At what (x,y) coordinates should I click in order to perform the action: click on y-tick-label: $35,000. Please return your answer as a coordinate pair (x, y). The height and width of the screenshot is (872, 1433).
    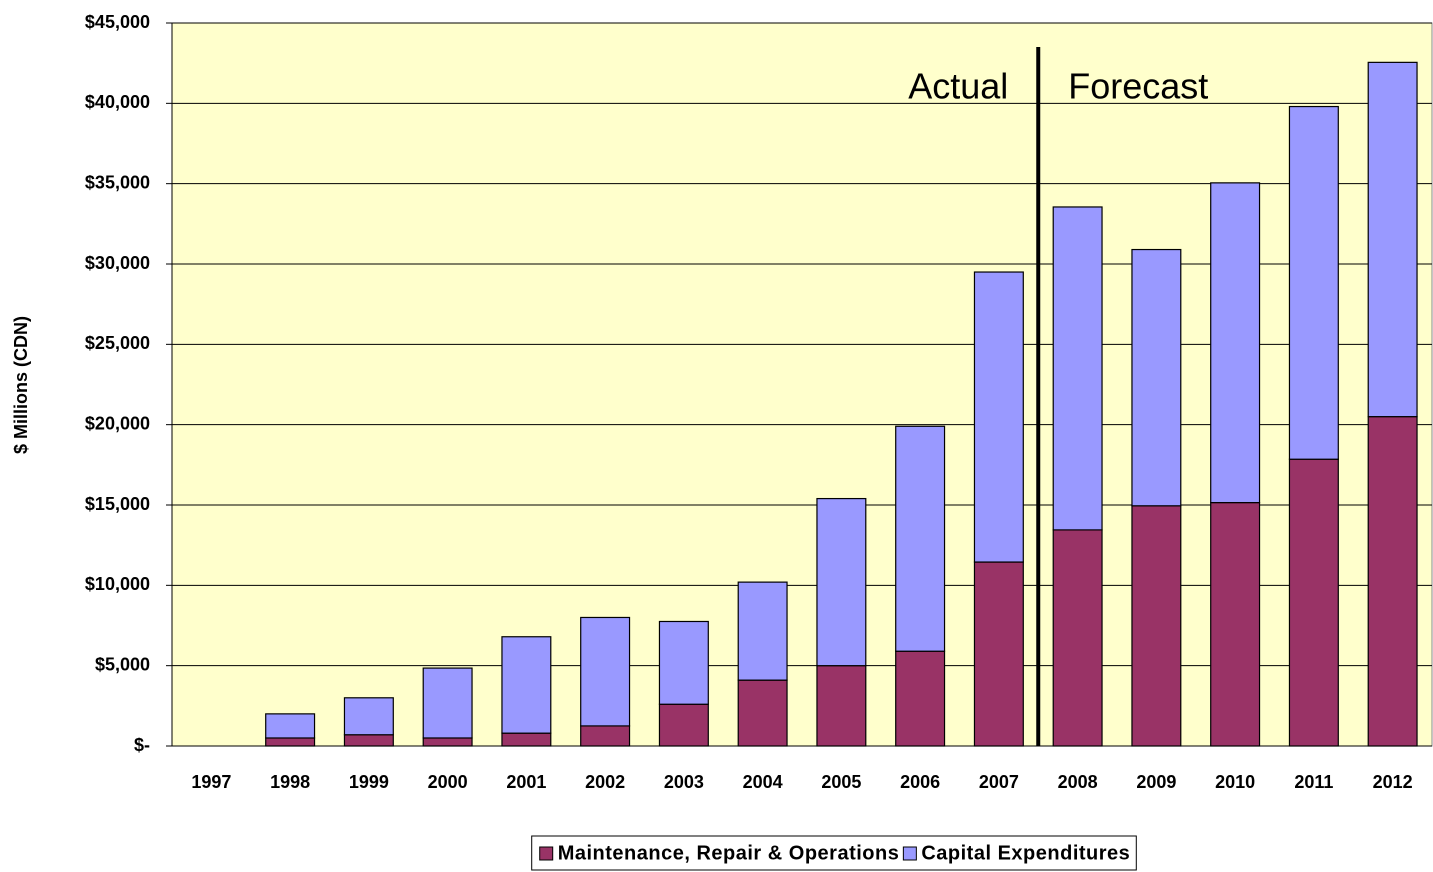
    Looking at the image, I should click on (117, 182).